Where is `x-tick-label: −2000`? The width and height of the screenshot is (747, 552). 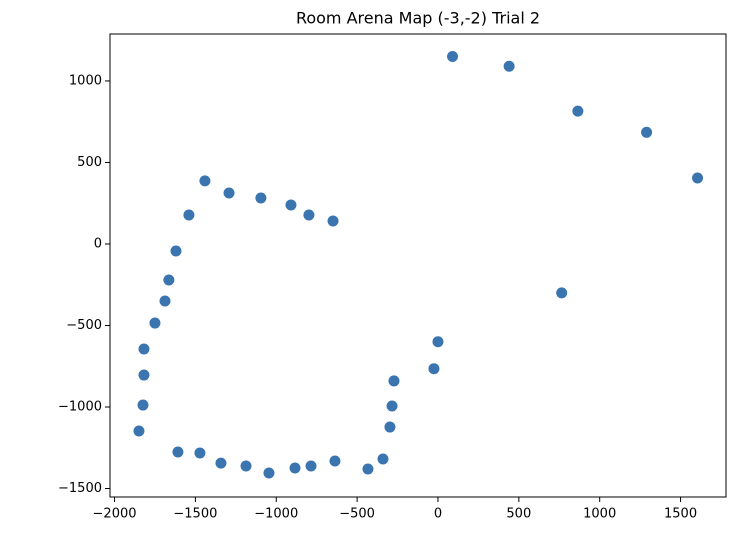
x-tick-label: −2000 is located at coordinates (115, 514).